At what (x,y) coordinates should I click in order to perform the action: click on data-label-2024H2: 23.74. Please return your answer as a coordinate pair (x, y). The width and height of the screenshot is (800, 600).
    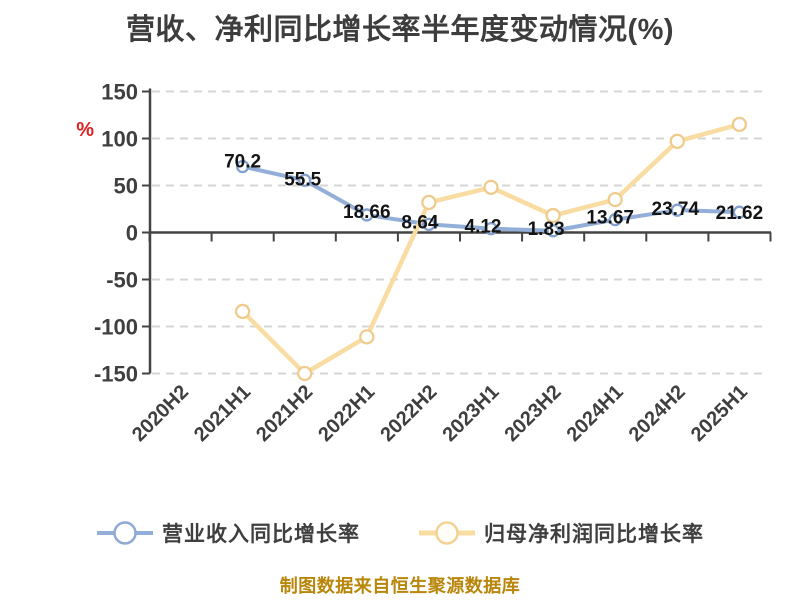
    Looking at the image, I should click on (676, 209).